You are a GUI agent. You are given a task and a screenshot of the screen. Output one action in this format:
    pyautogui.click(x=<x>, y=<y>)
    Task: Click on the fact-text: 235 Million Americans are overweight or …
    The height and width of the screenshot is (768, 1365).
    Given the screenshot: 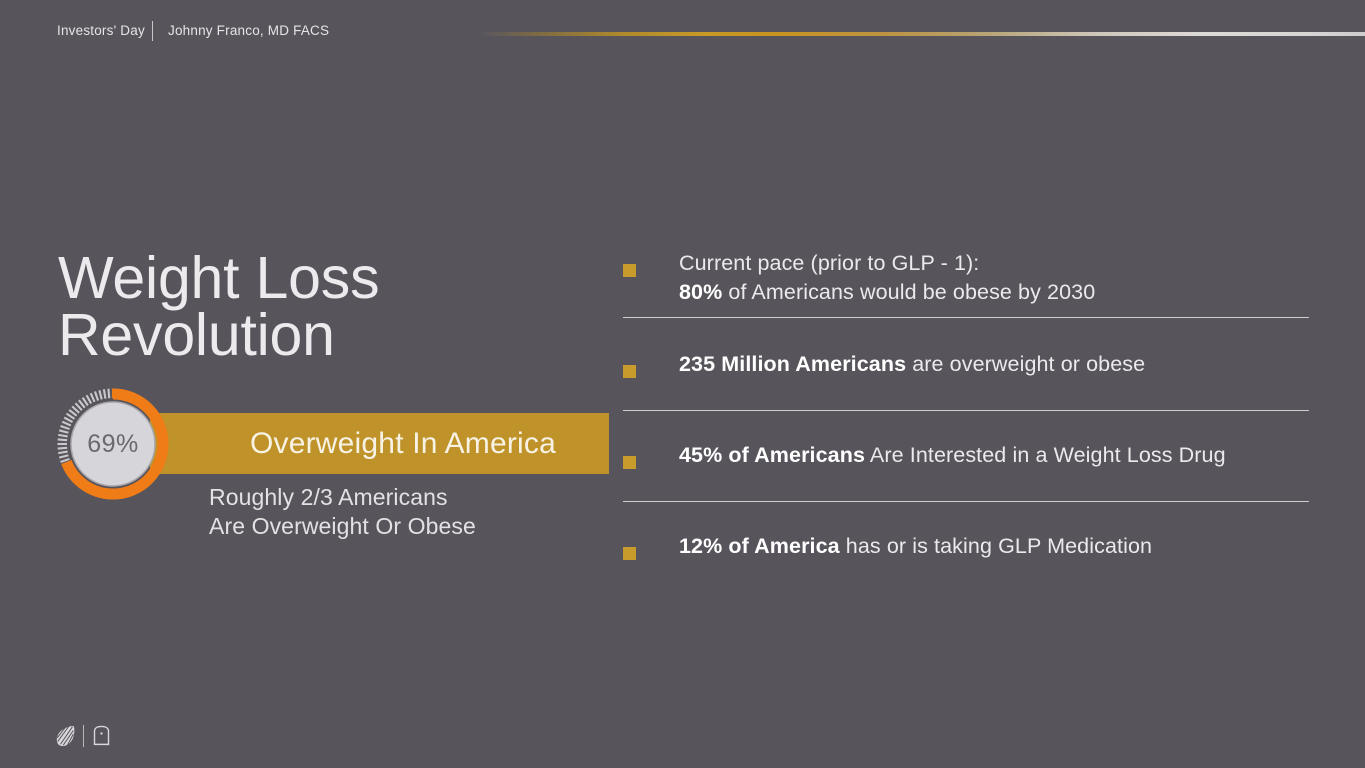 What is the action you would take?
    pyautogui.click(x=912, y=361)
    